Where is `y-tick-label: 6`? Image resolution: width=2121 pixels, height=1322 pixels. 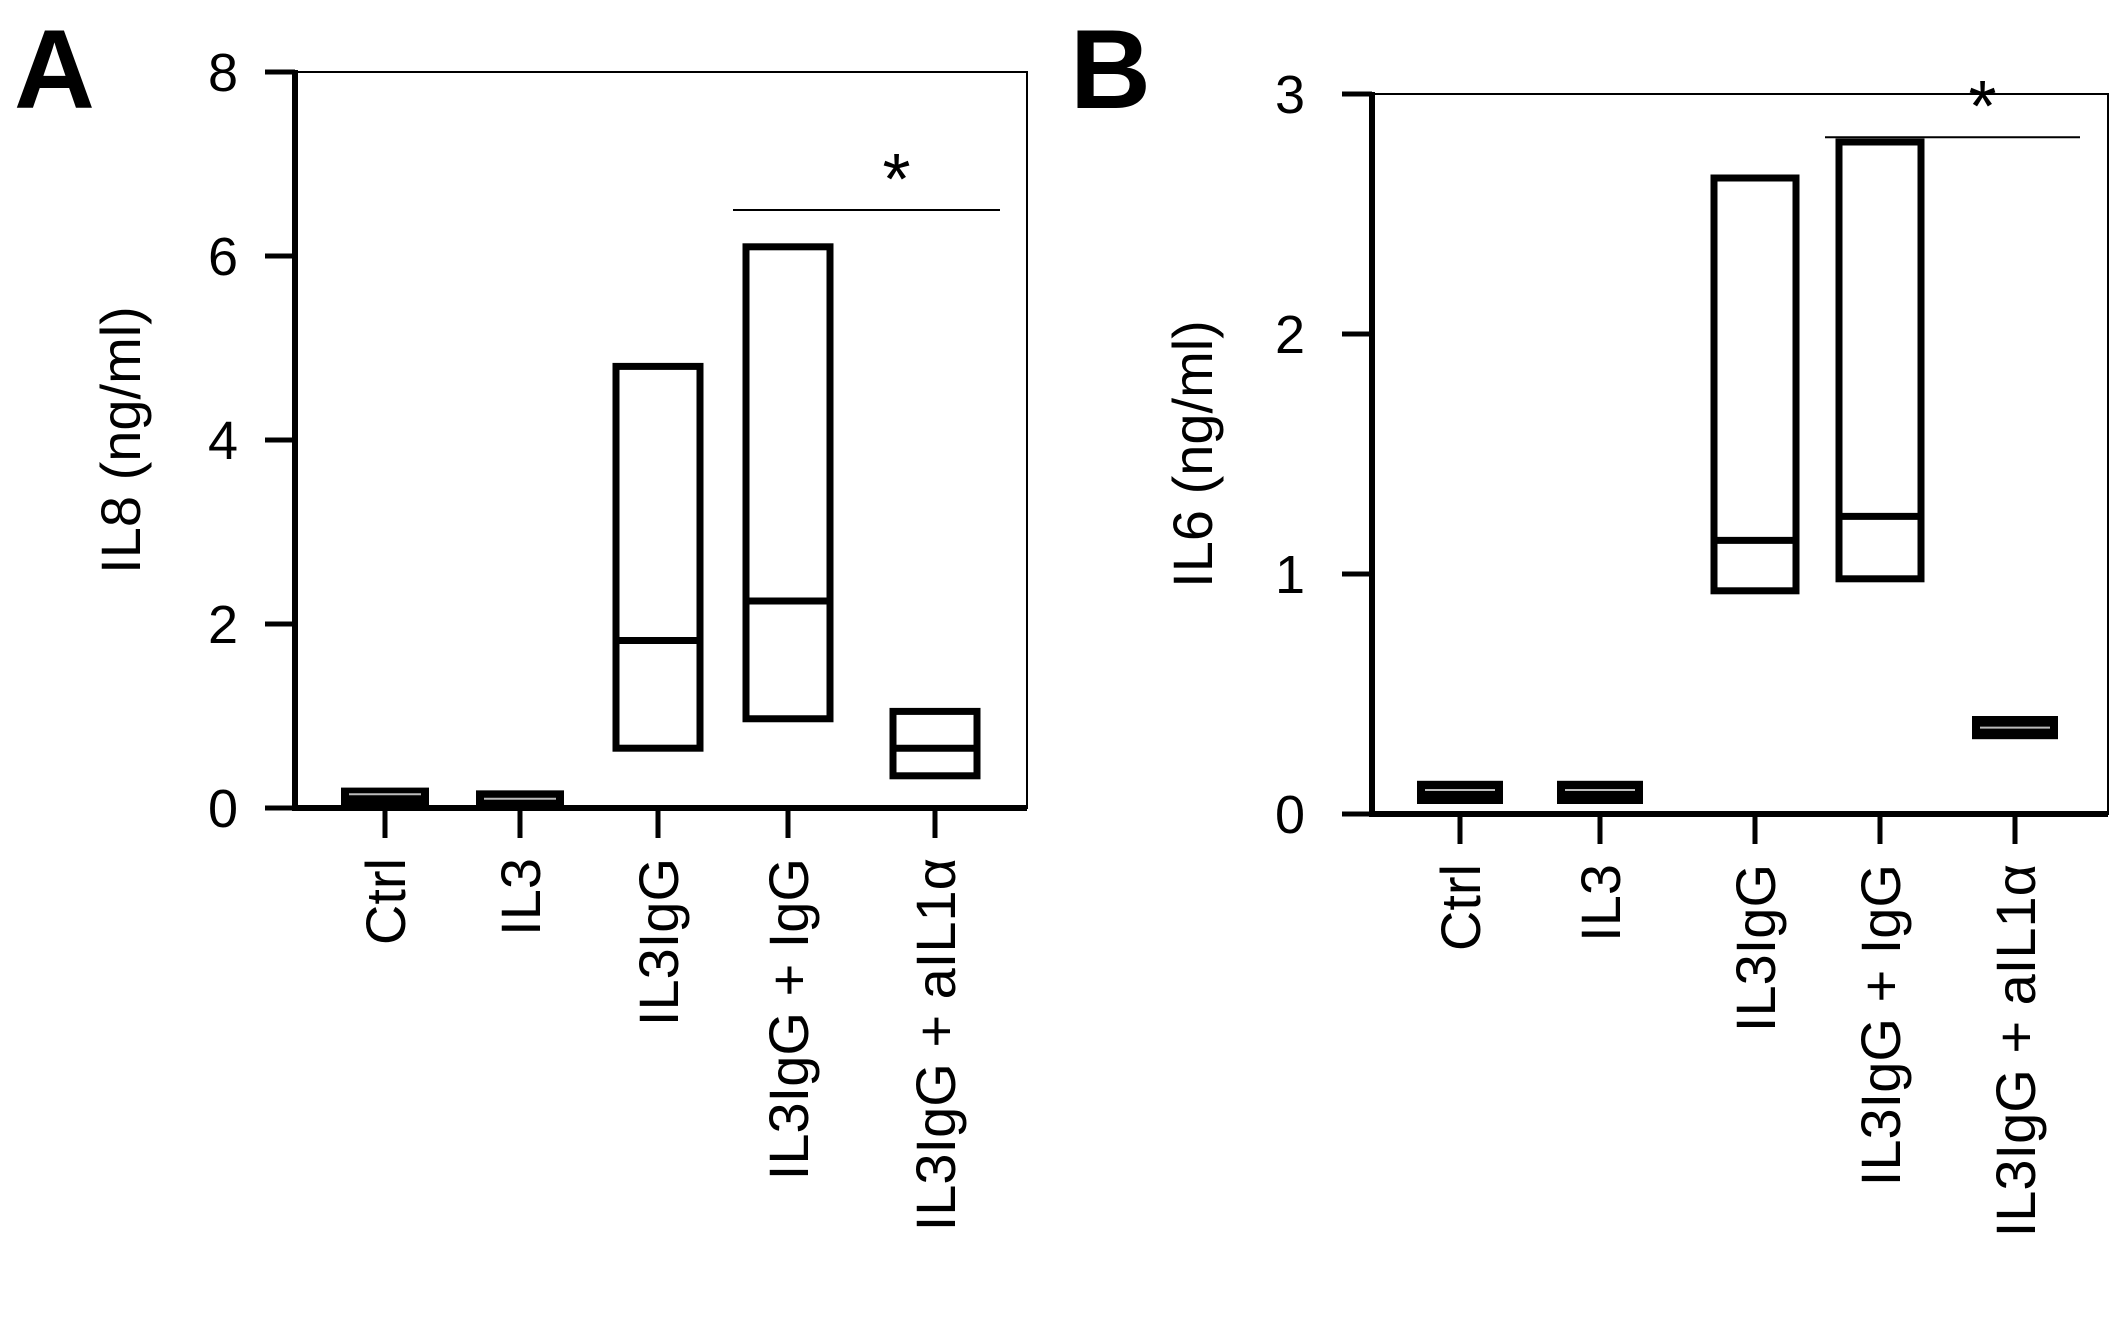 y-tick-label: 6 is located at coordinates (223, 257).